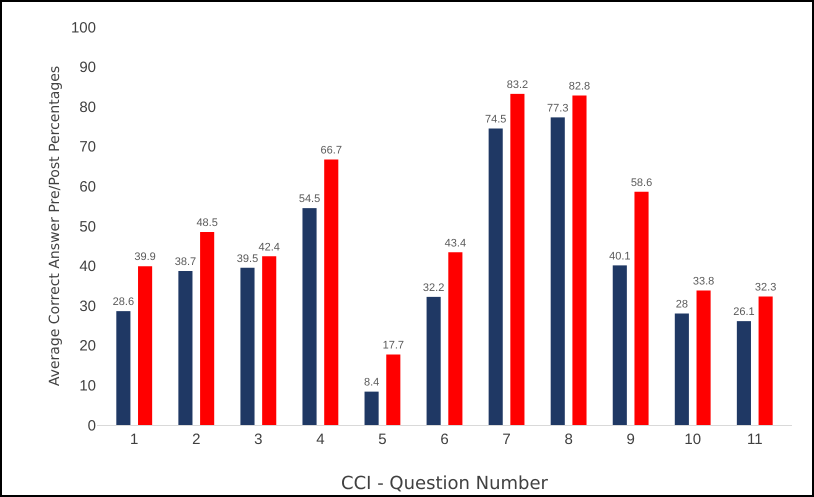  Describe the element at coordinates (568, 439) in the screenshot. I see `x-tick-label: 8` at that location.